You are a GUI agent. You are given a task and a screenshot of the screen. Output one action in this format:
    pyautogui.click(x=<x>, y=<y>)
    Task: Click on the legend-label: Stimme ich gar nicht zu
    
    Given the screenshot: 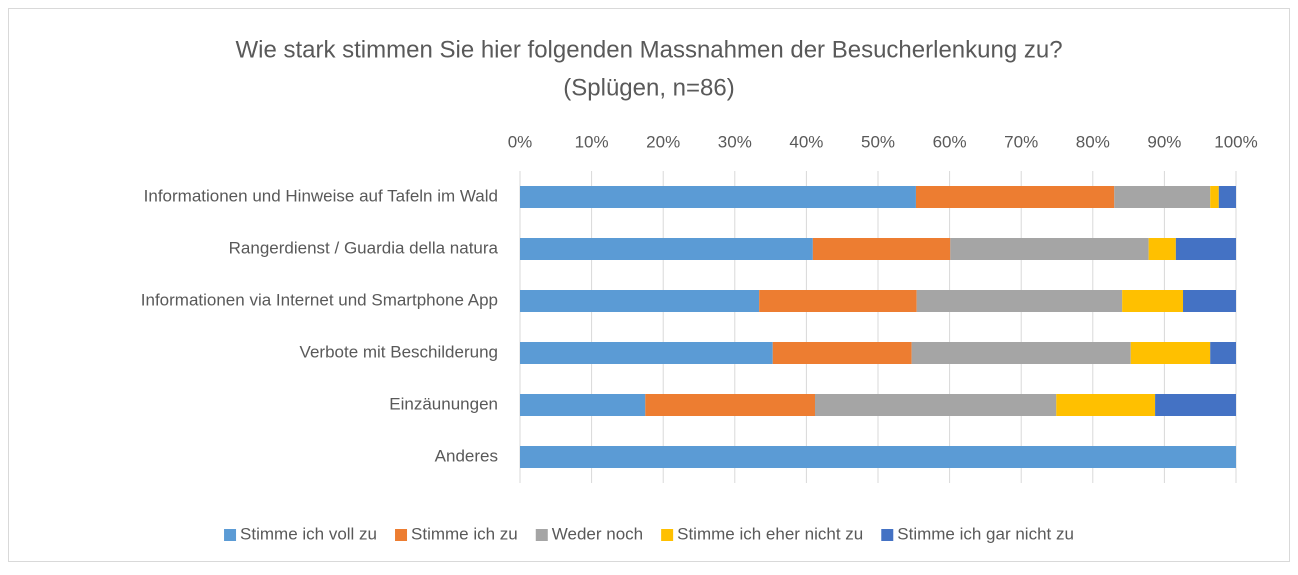 What is the action you would take?
    pyautogui.click(x=985, y=533)
    